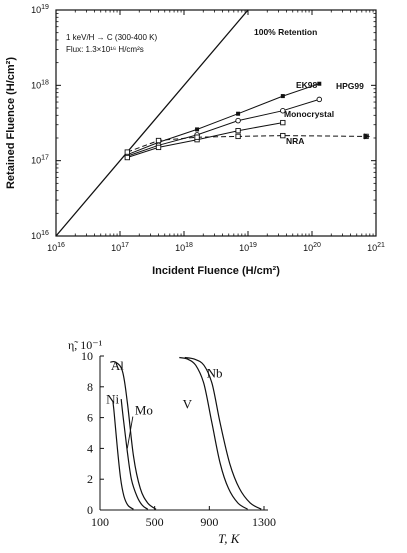 This screenshot has width=407, height=553. What do you see at coordinates (112, 399) in the screenshot?
I see `chart2-series-label-ni: Ni` at bounding box center [112, 399].